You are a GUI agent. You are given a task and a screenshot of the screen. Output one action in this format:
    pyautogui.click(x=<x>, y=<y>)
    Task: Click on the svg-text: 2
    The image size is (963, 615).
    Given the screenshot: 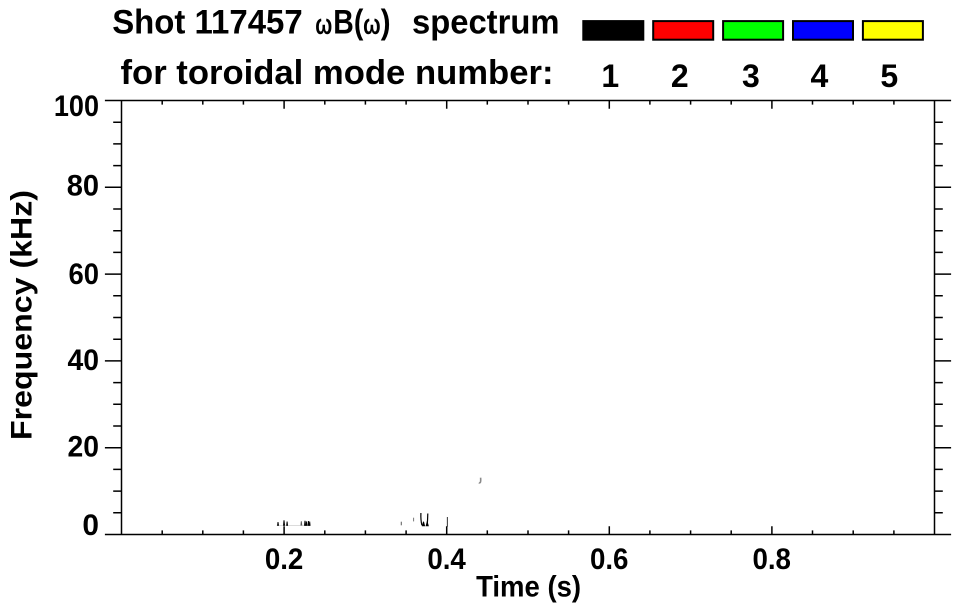 What is the action you would take?
    pyautogui.click(x=680, y=76)
    